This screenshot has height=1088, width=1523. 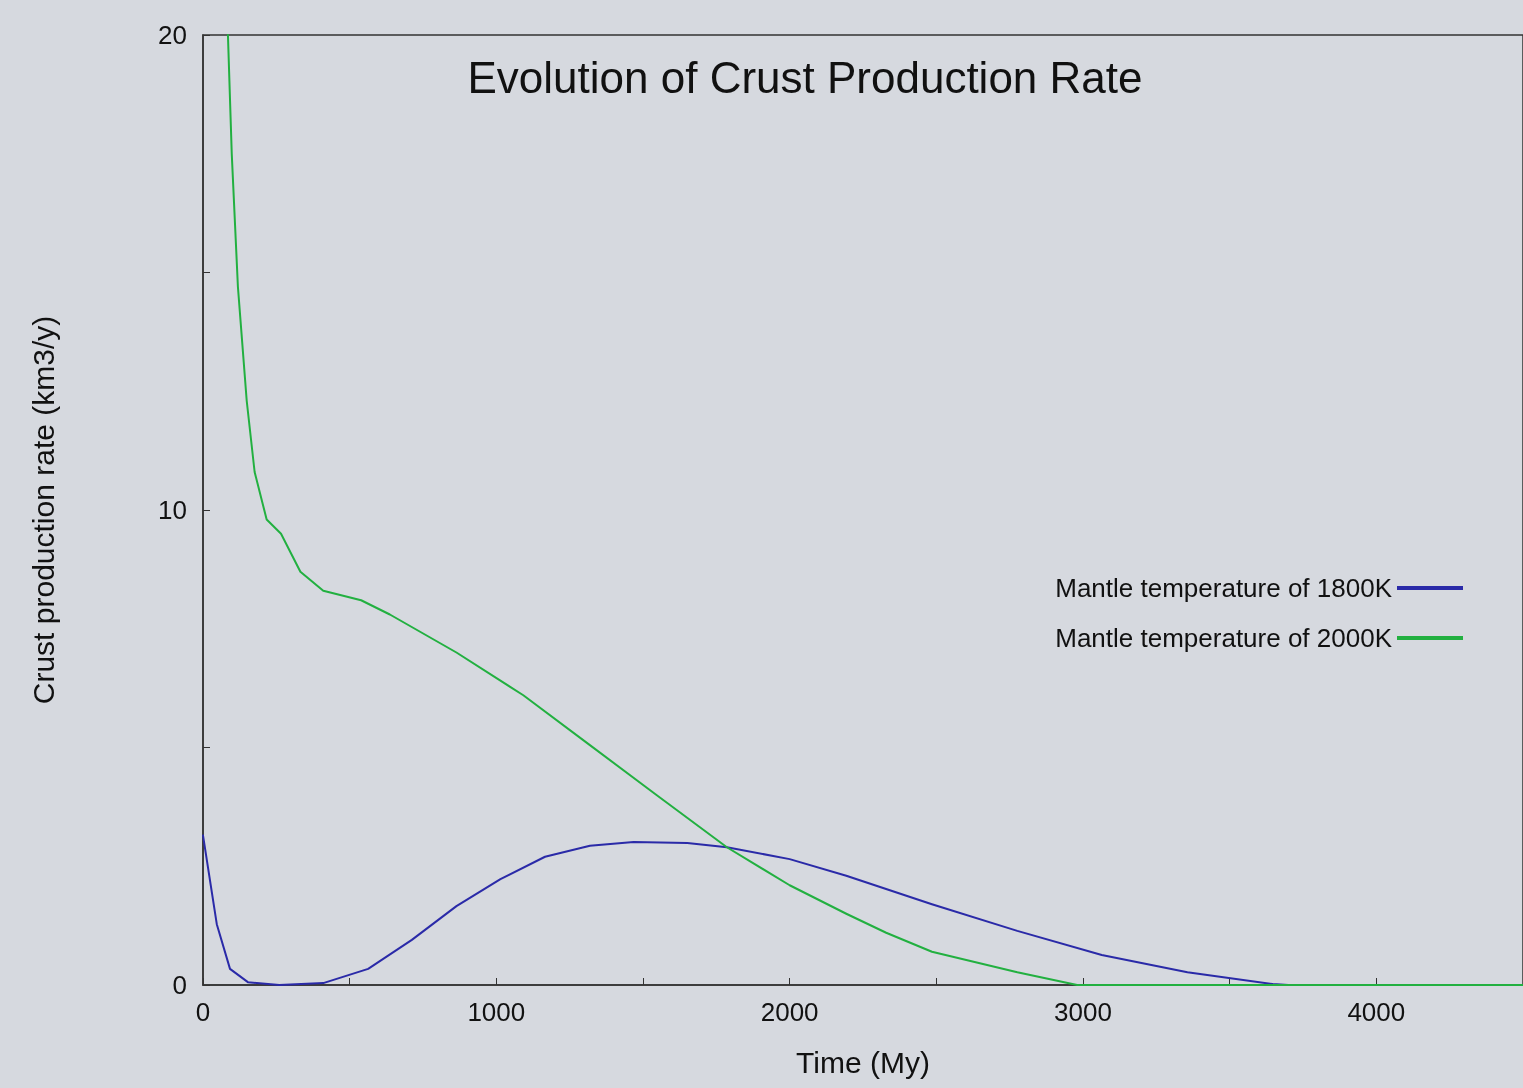 I want to click on x-tick-label: 1000, so click(x=496, y=1012).